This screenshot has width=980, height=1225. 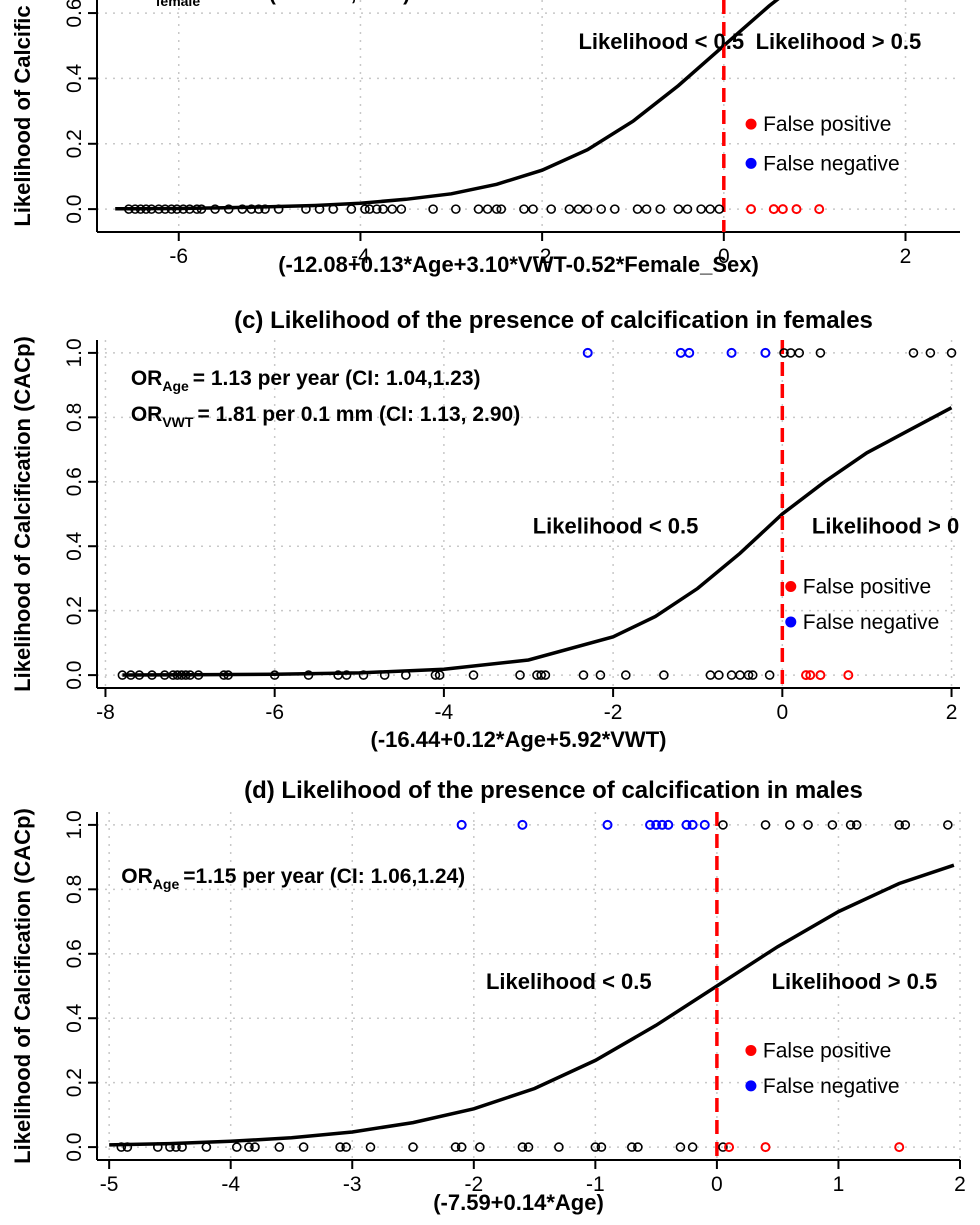 I want to click on or-subscript: Age, so click(x=166, y=884).